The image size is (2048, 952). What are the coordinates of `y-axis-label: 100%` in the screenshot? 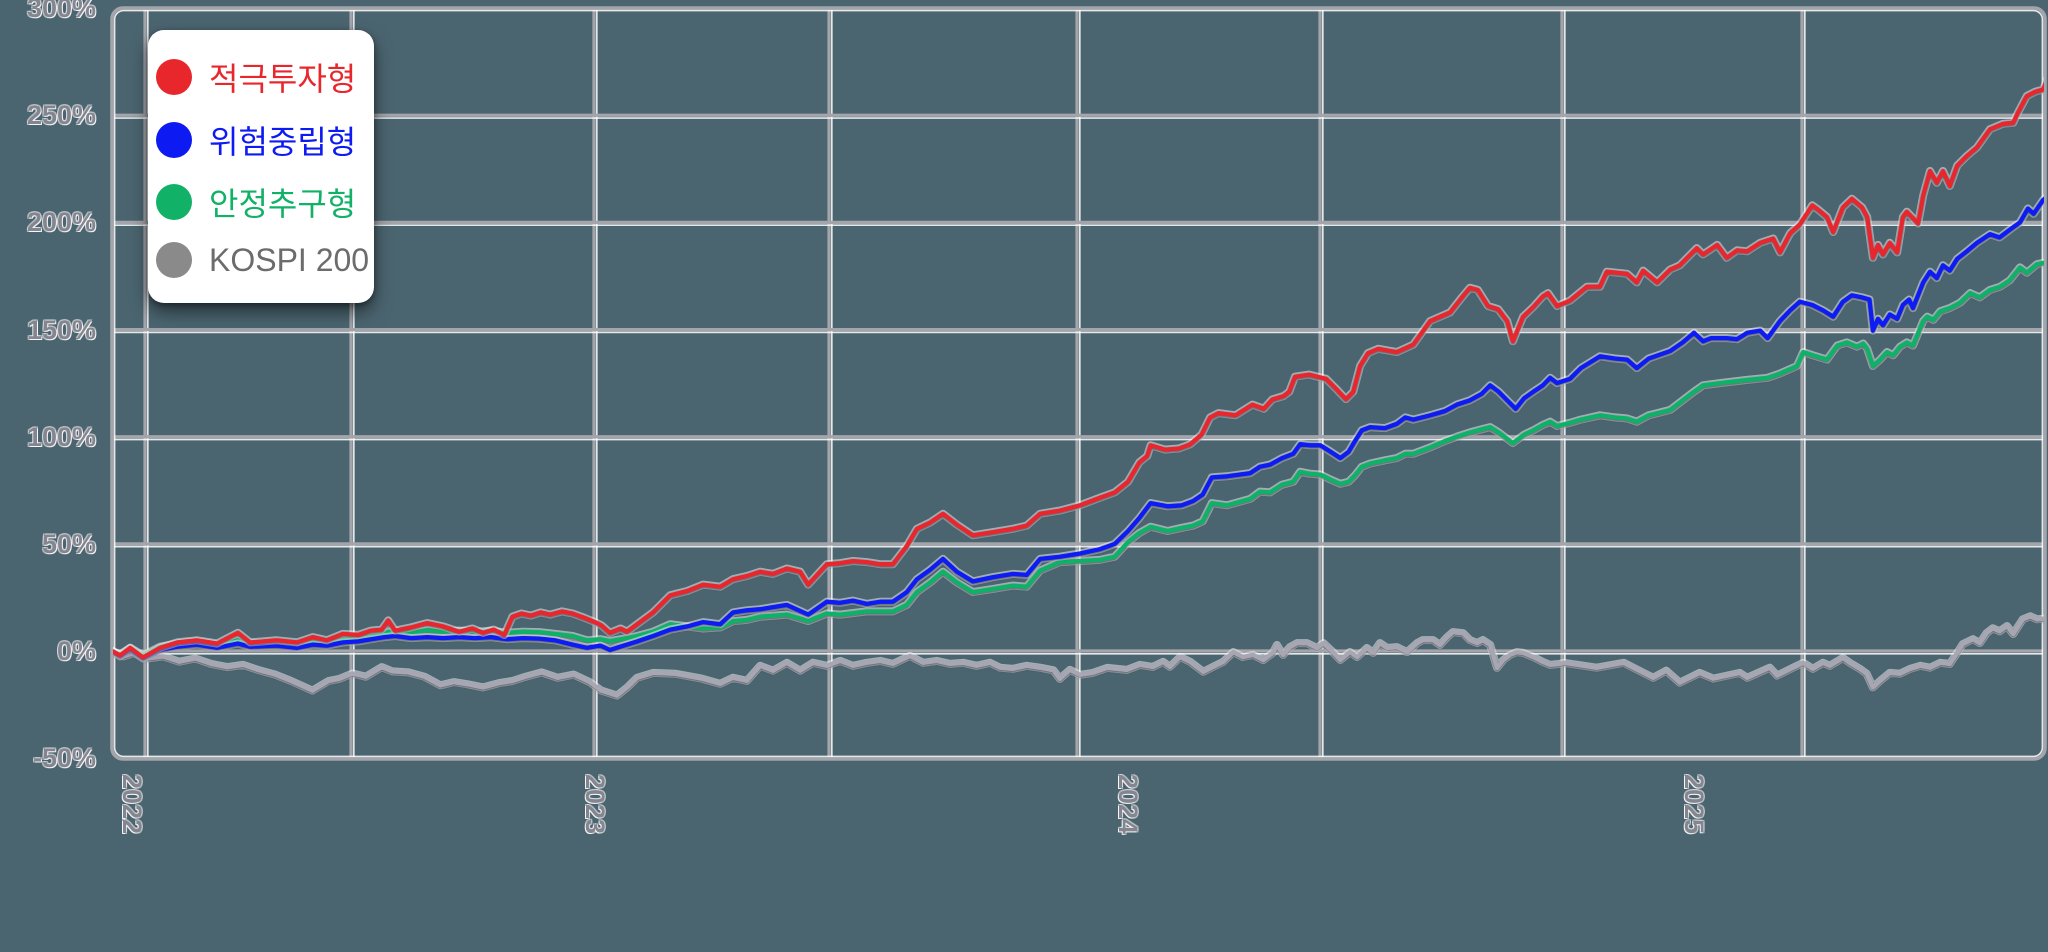 It's located at (61, 436).